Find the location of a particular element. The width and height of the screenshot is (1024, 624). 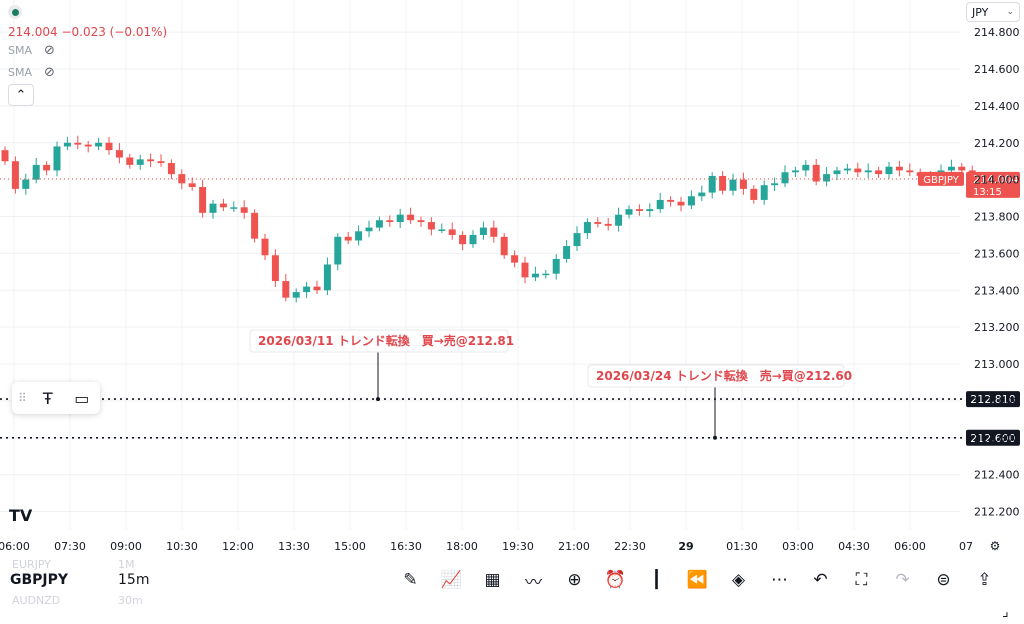

faded-timeframe: 30m is located at coordinates (130, 600).